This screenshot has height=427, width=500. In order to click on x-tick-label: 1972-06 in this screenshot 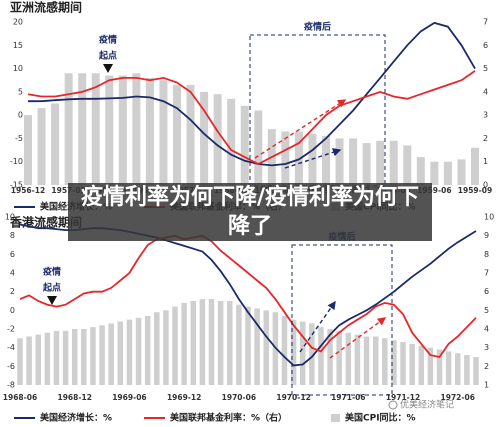, I will do `click(458, 397)`.